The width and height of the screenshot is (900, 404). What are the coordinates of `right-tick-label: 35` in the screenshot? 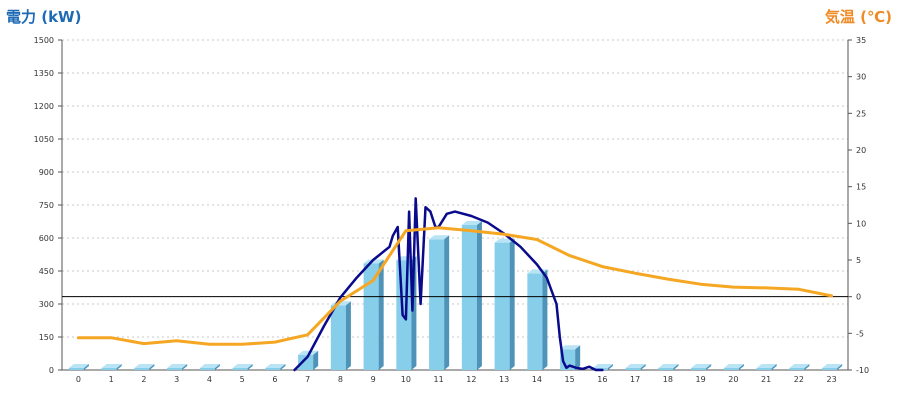 It's located at (861, 40).